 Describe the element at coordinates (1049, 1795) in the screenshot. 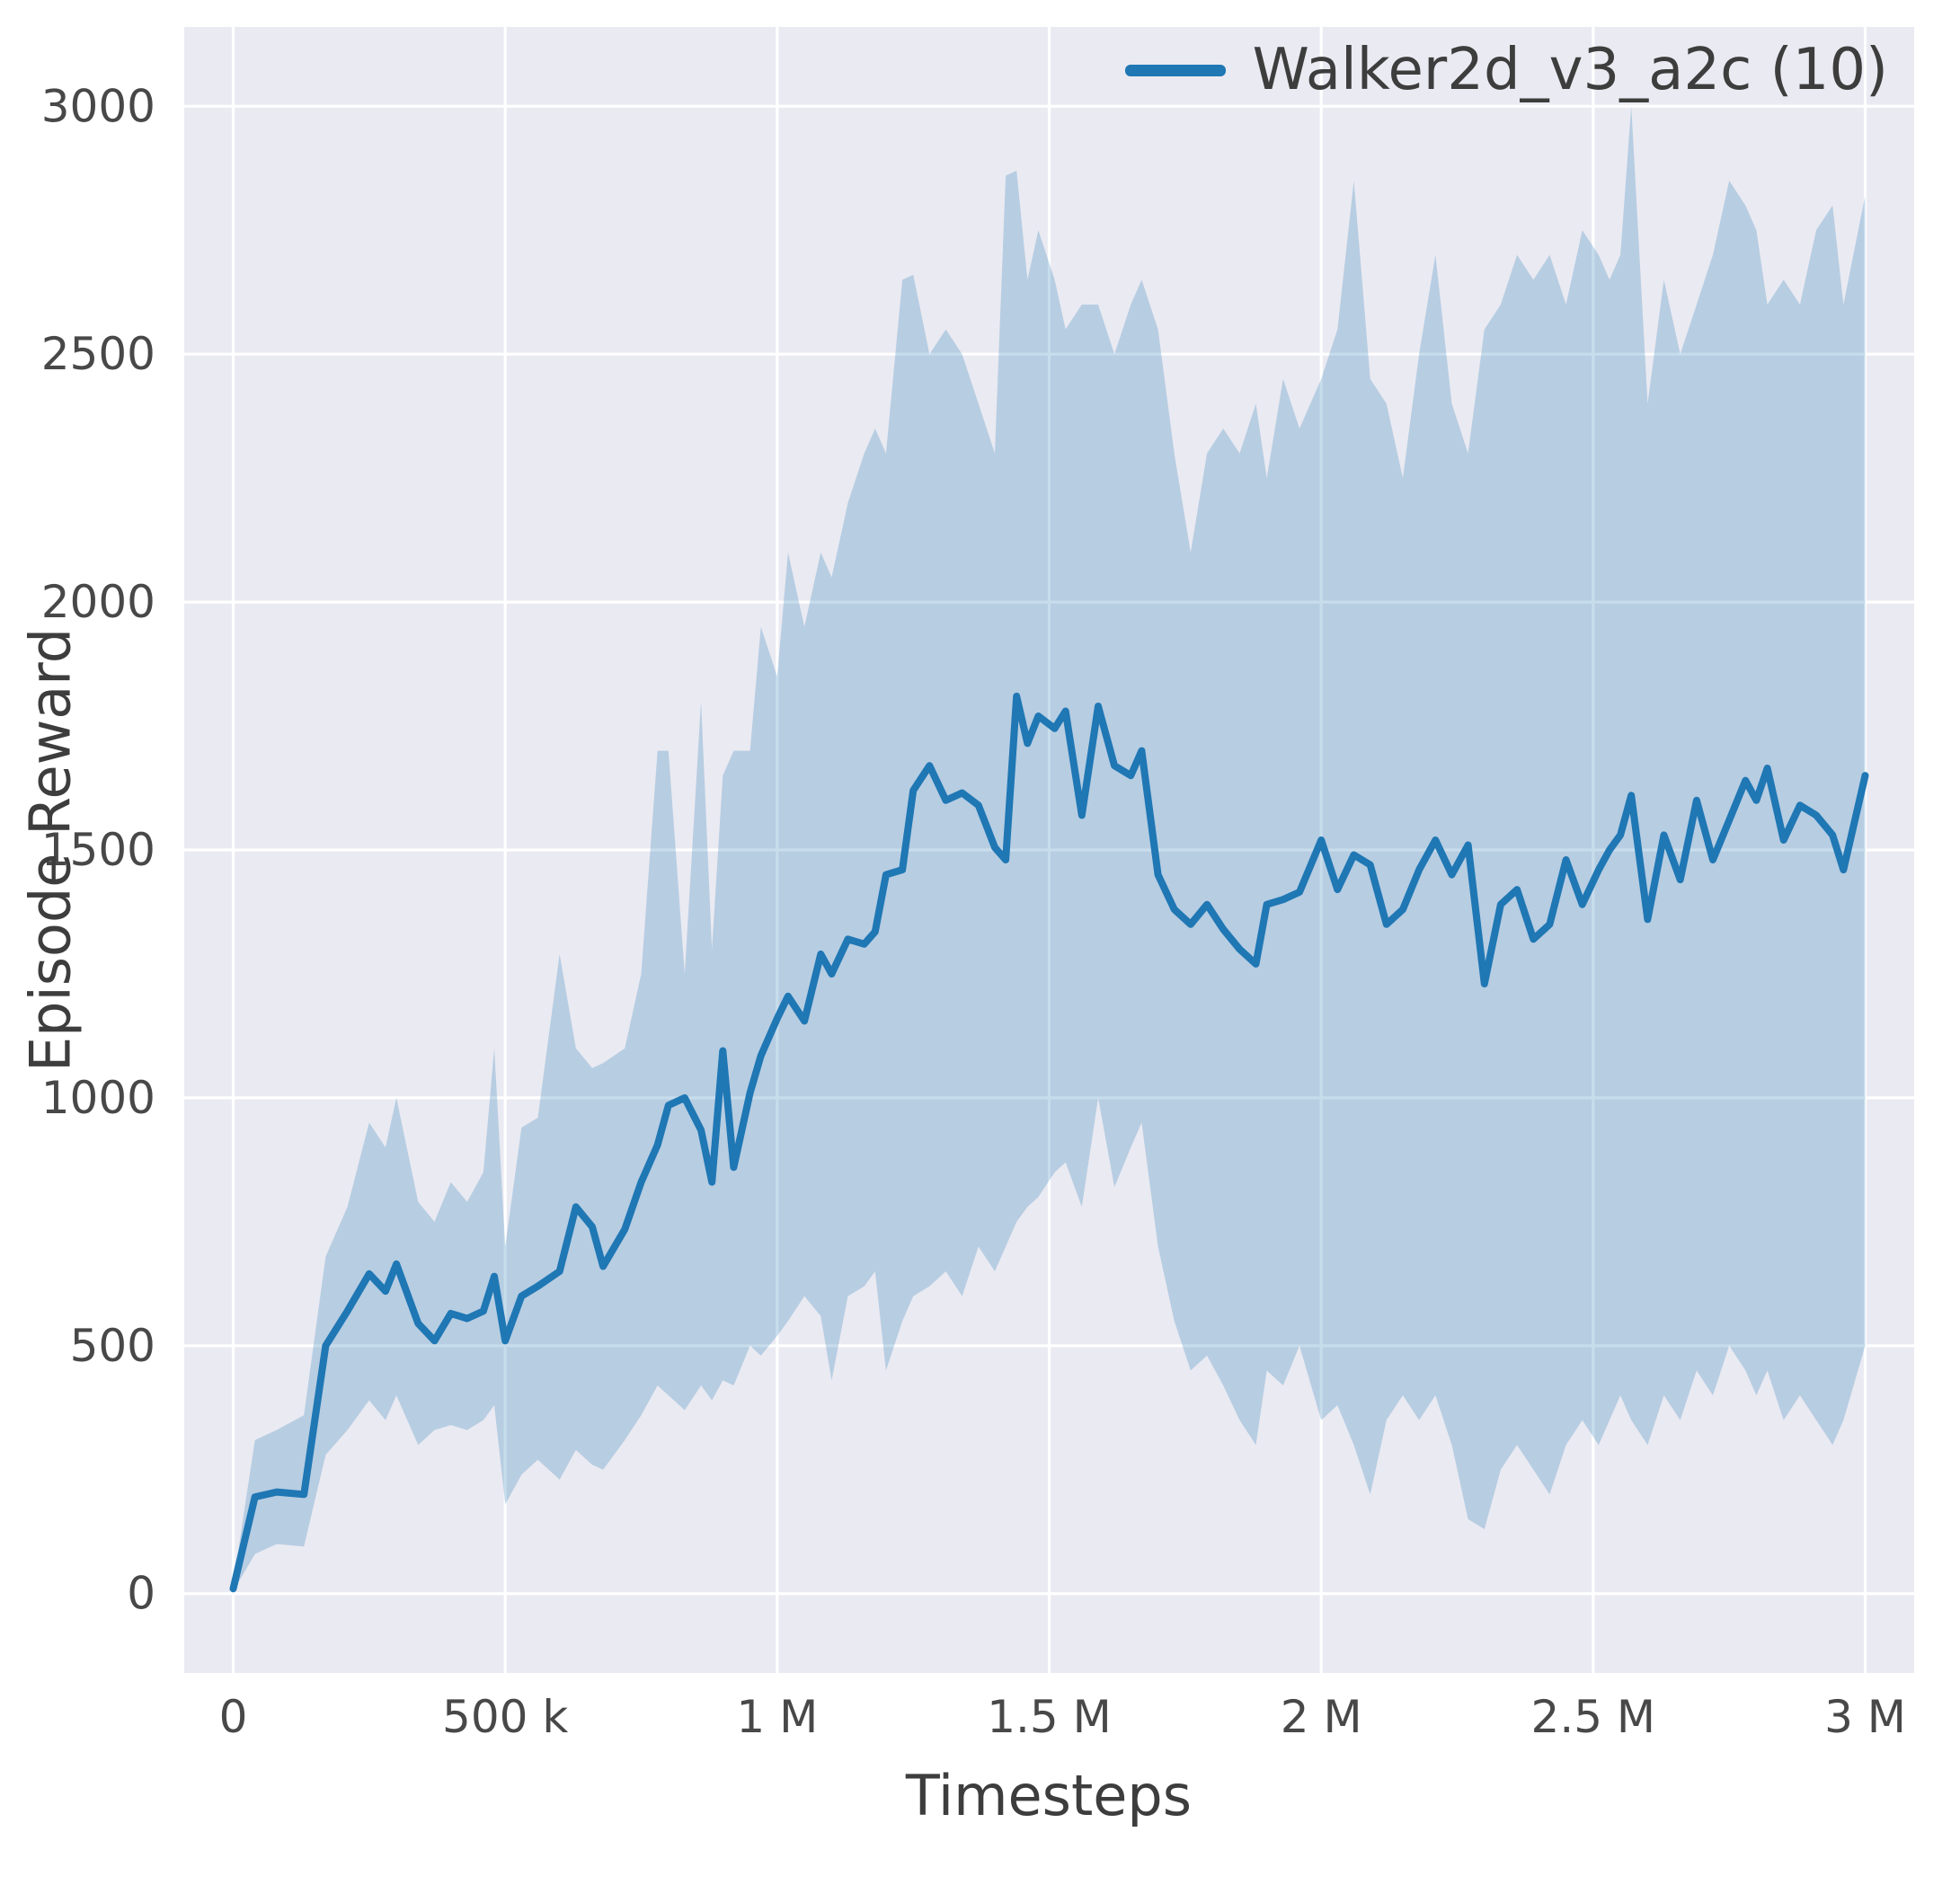

I see `x-axis-label: Timesteps` at that location.